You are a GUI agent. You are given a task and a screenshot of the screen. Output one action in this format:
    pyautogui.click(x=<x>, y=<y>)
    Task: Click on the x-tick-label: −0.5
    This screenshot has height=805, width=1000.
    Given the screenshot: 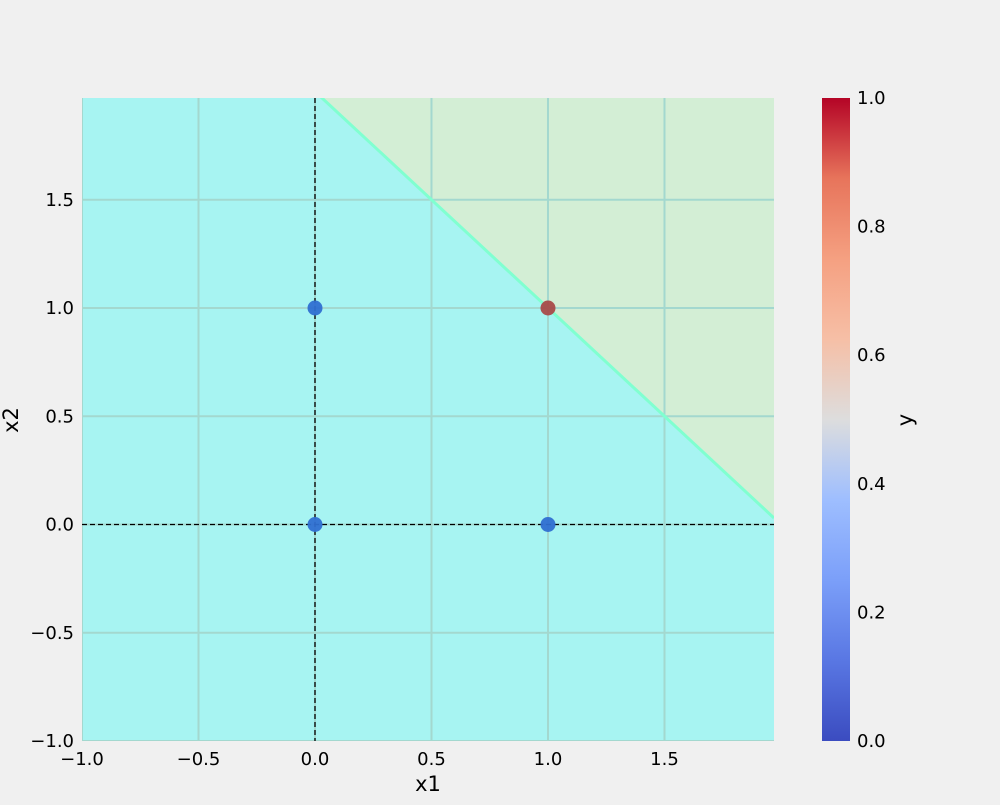 What is the action you would take?
    pyautogui.click(x=199, y=759)
    